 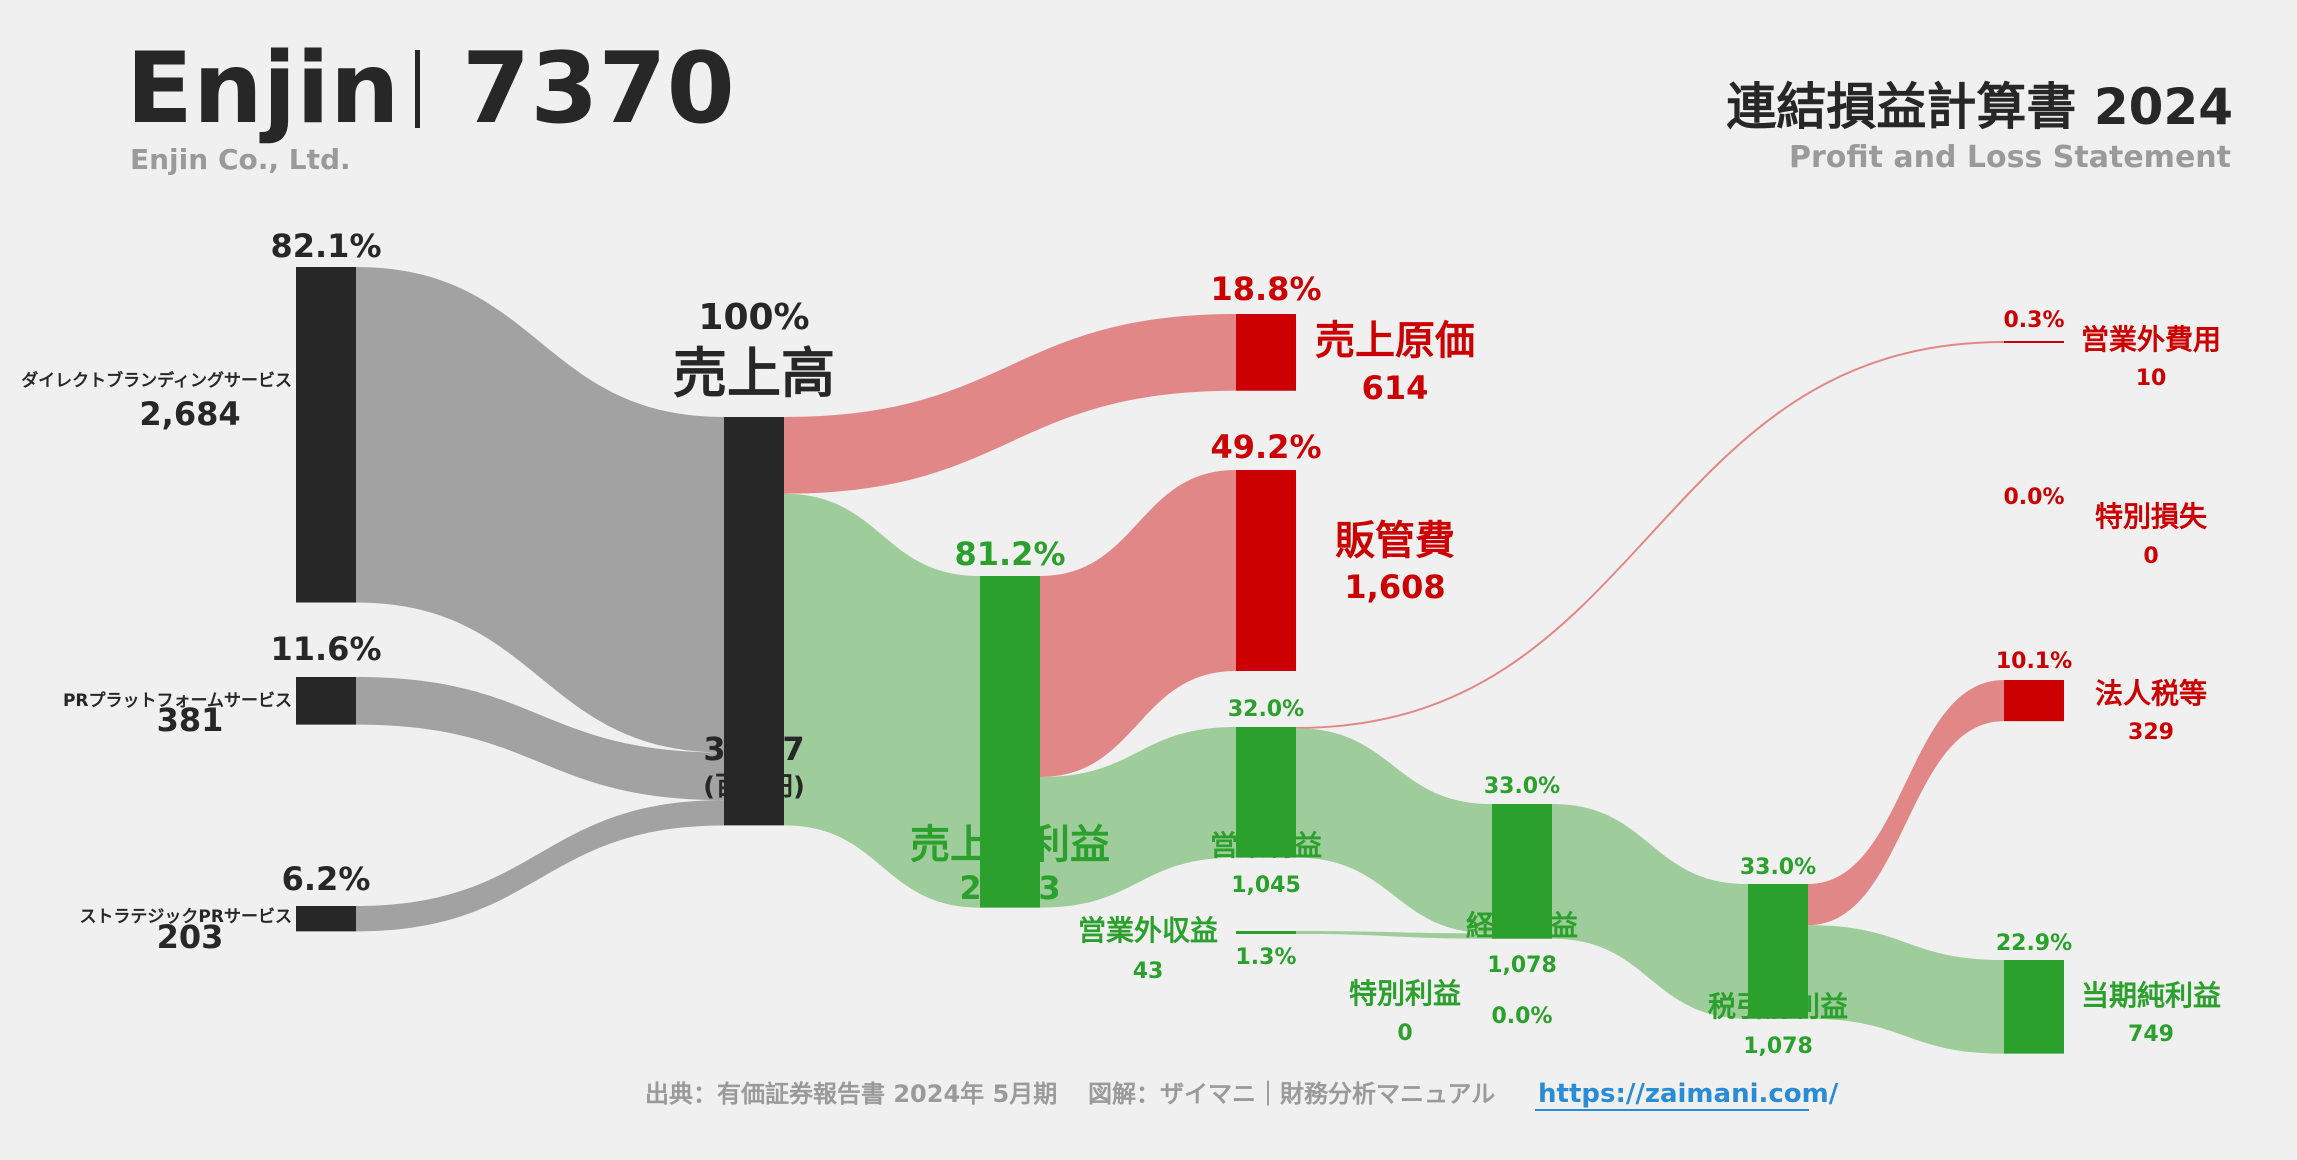 What do you see at coordinates (2034, 342) in the screenshot?
I see `non-op-expense-bar` at bounding box center [2034, 342].